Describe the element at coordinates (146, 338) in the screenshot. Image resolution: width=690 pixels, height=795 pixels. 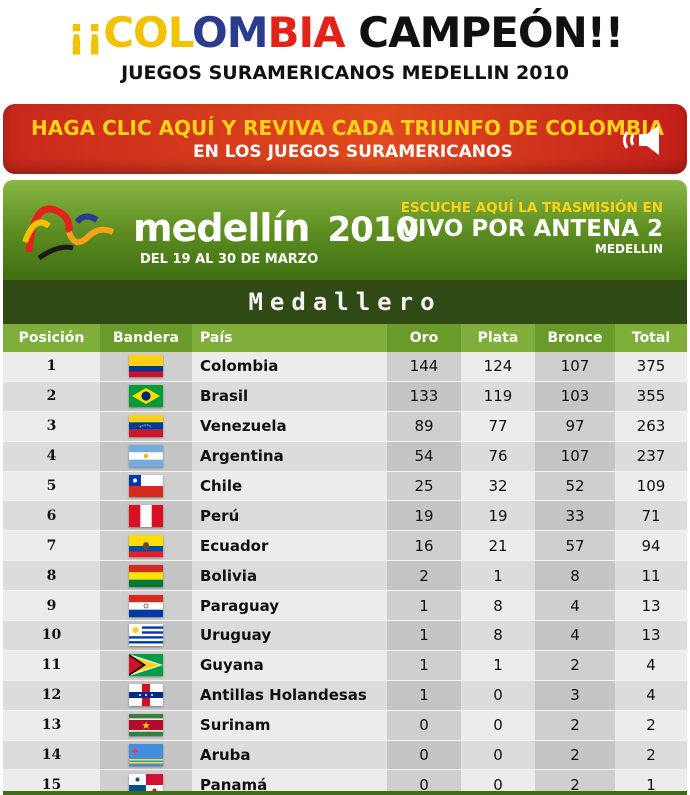
I see `col-header-flag: Bandera` at that location.